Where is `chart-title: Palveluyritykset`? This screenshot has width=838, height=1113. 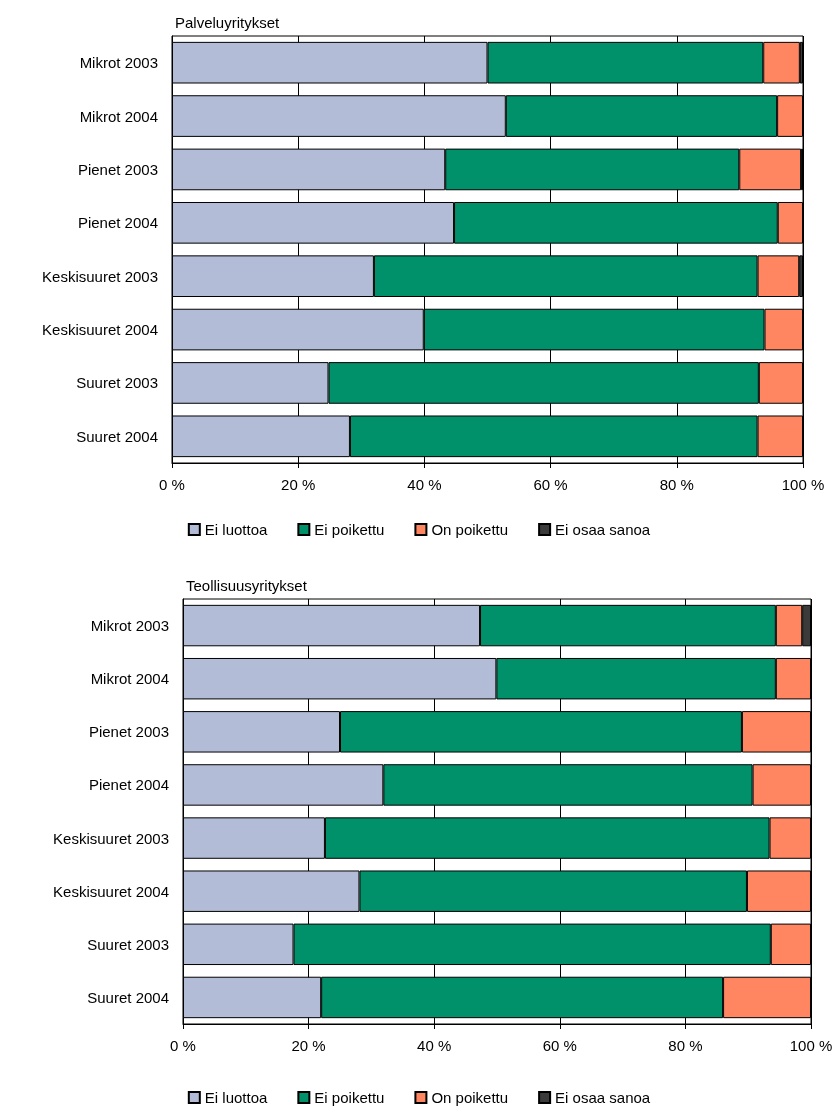
chart-title: Palveluyritykset is located at coordinates (228, 22).